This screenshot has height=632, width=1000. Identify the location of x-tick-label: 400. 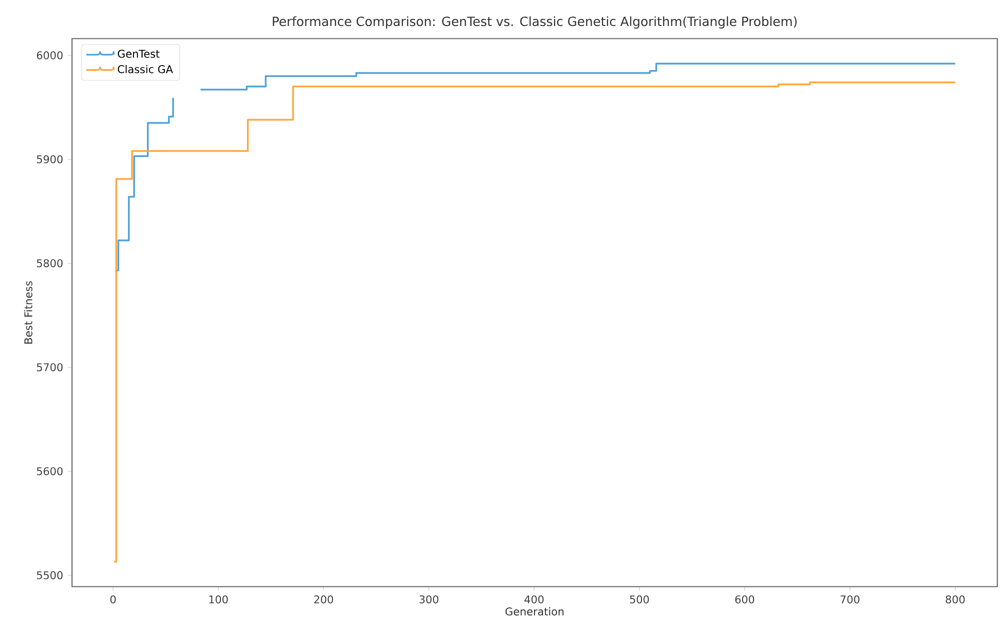
(534, 599).